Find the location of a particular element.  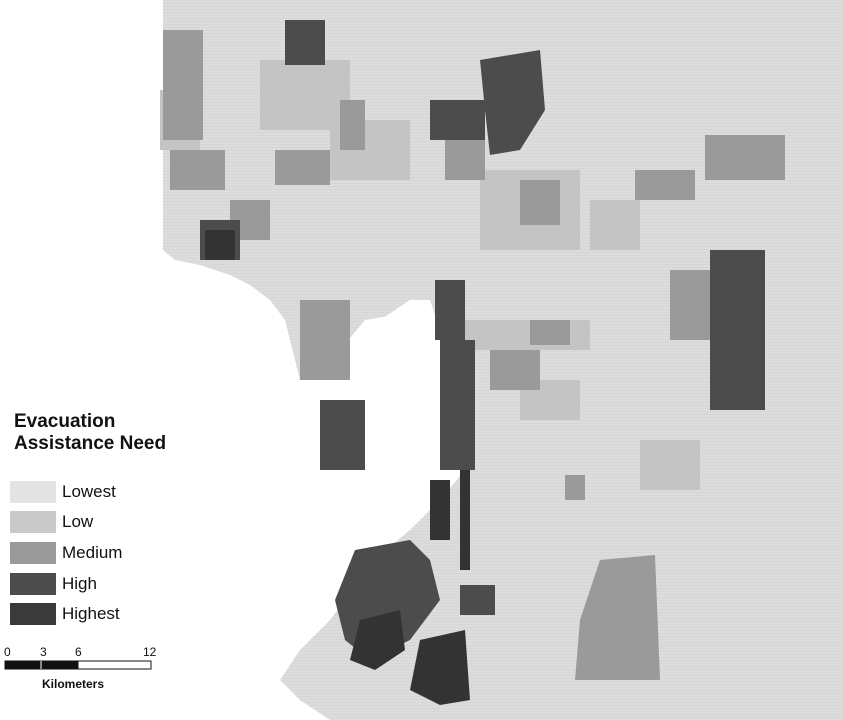

scale-unit-label: Kilometers is located at coordinates (73, 684).